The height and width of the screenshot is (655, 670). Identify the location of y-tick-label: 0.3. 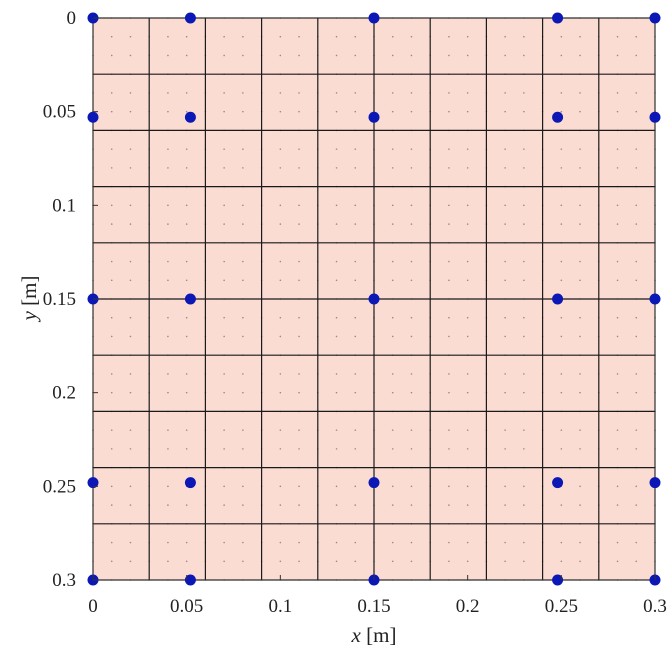
(64, 580).